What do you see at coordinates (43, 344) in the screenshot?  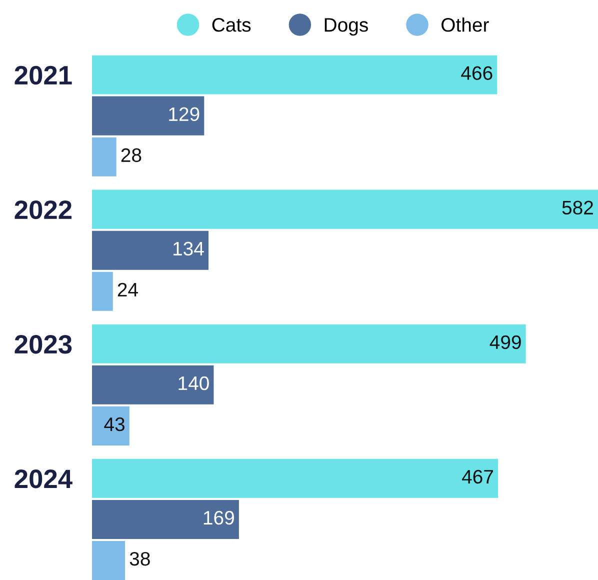 I see `y-tick-label: 2023` at bounding box center [43, 344].